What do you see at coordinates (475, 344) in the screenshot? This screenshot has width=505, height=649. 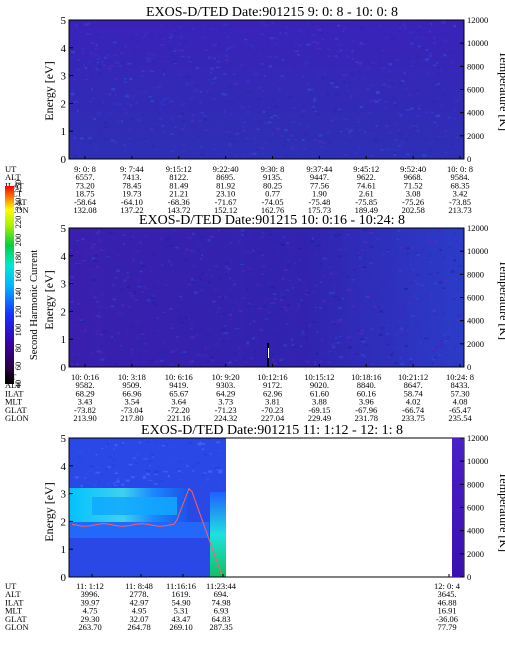 I see `y2-tick-label: 2000` at bounding box center [475, 344].